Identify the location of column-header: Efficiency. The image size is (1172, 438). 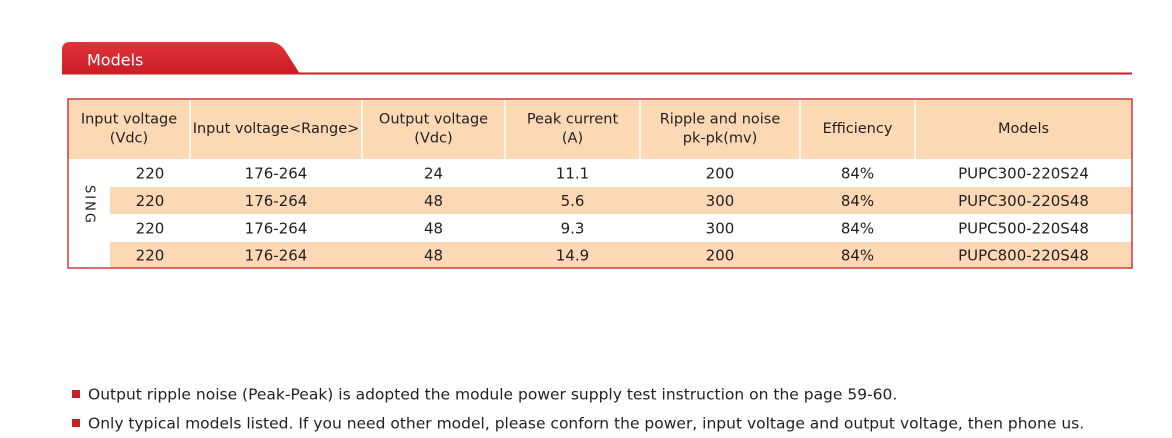
(858, 129).